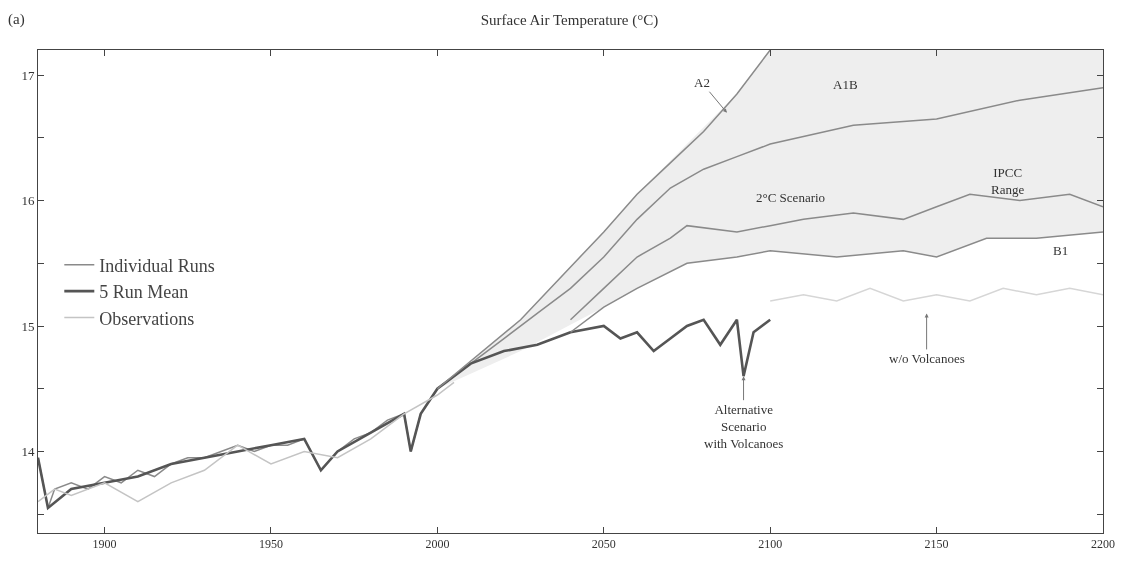  Describe the element at coordinates (1061, 250) in the screenshot. I see `annotation: B1` at that location.